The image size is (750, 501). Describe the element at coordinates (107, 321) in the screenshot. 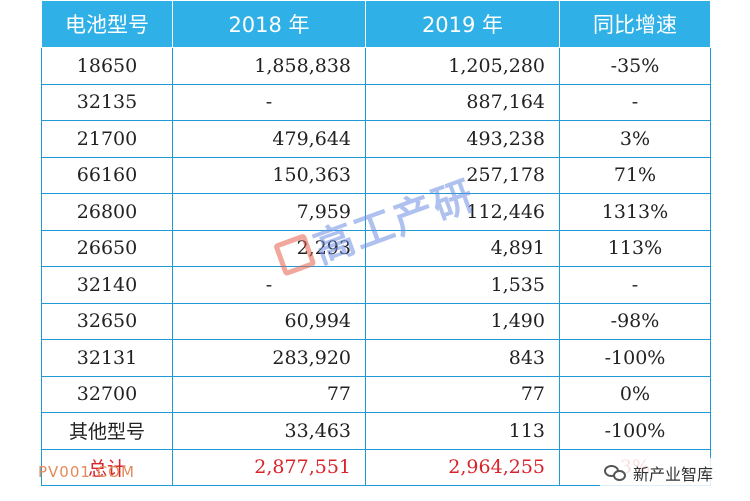

I see `cell-model: 32650` at that location.